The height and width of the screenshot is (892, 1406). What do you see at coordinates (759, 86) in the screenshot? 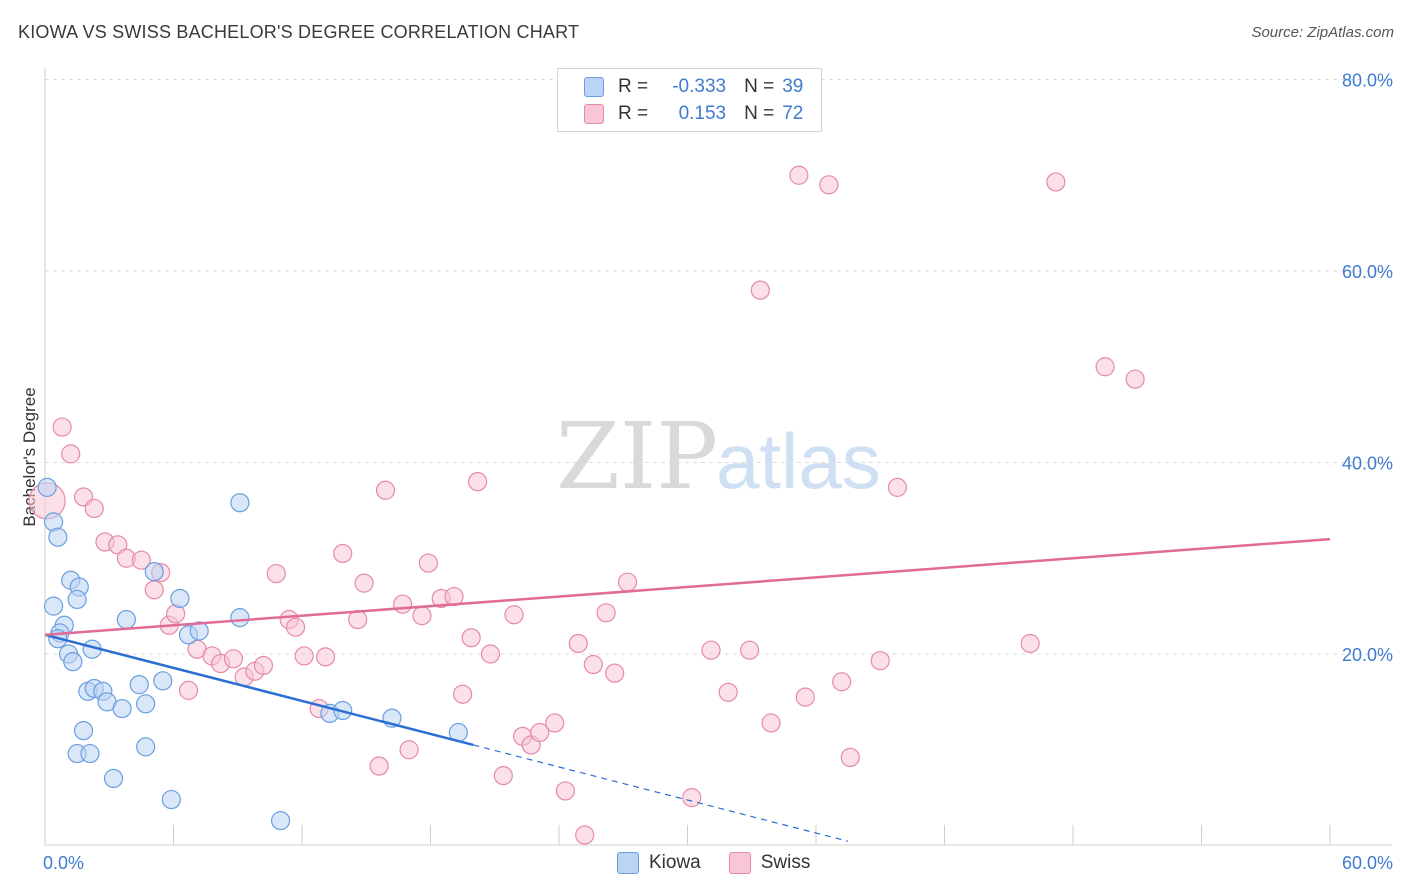
I see `kiowa-n-label: N =` at bounding box center [759, 86].